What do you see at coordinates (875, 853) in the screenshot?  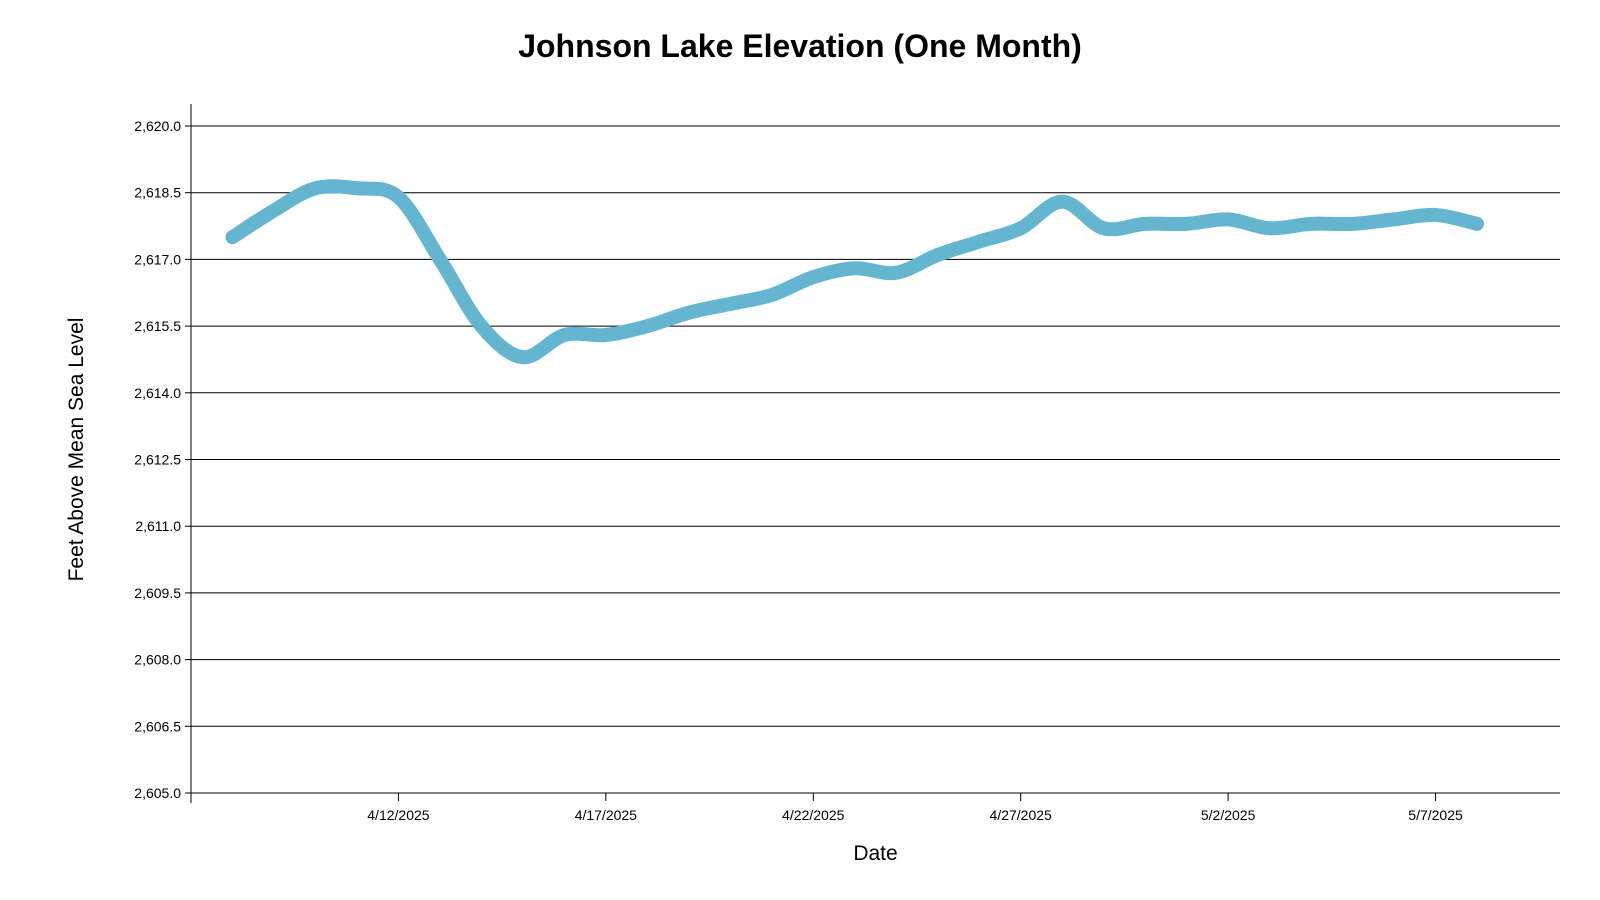 I see `x-axis-label: Date` at bounding box center [875, 853].